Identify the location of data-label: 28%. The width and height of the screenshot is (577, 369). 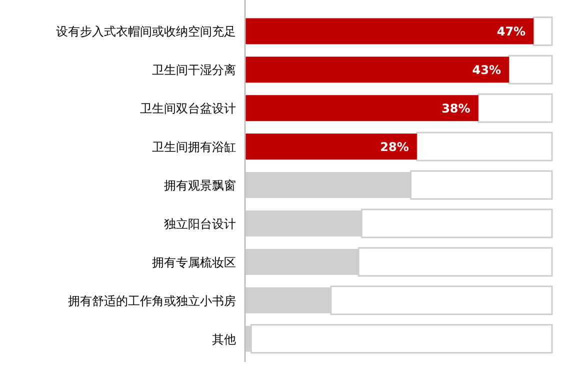
(394, 147).